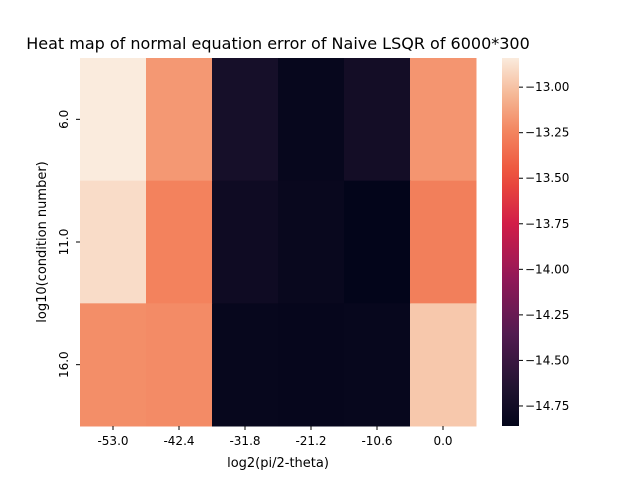 The image size is (640, 480). I want to click on y-tick-label: 16.0, so click(64, 364).